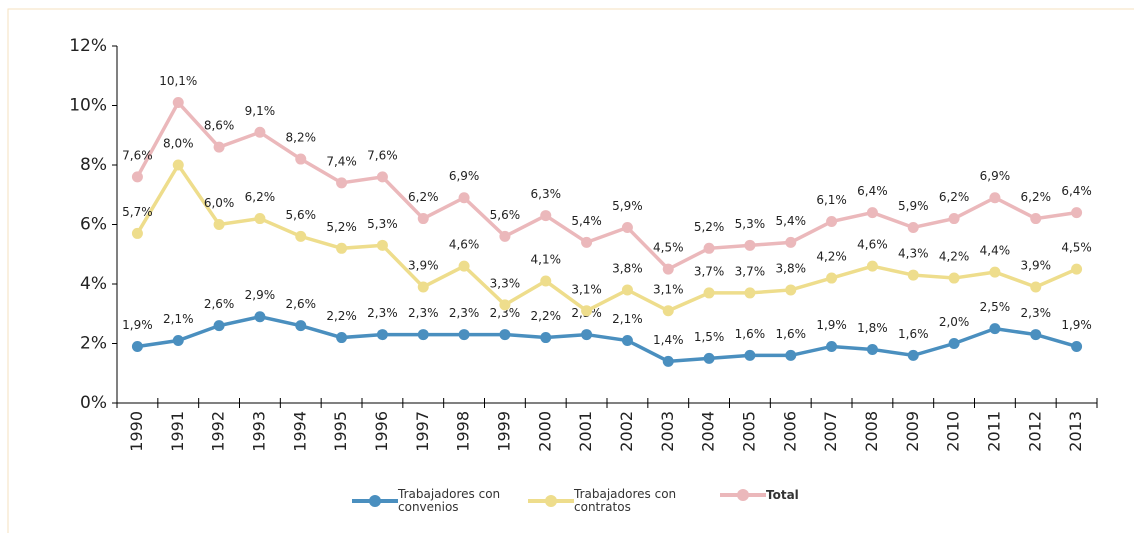  Describe the element at coordinates (667, 431) in the screenshot. I see `x-tick-label: 2003` at that location.